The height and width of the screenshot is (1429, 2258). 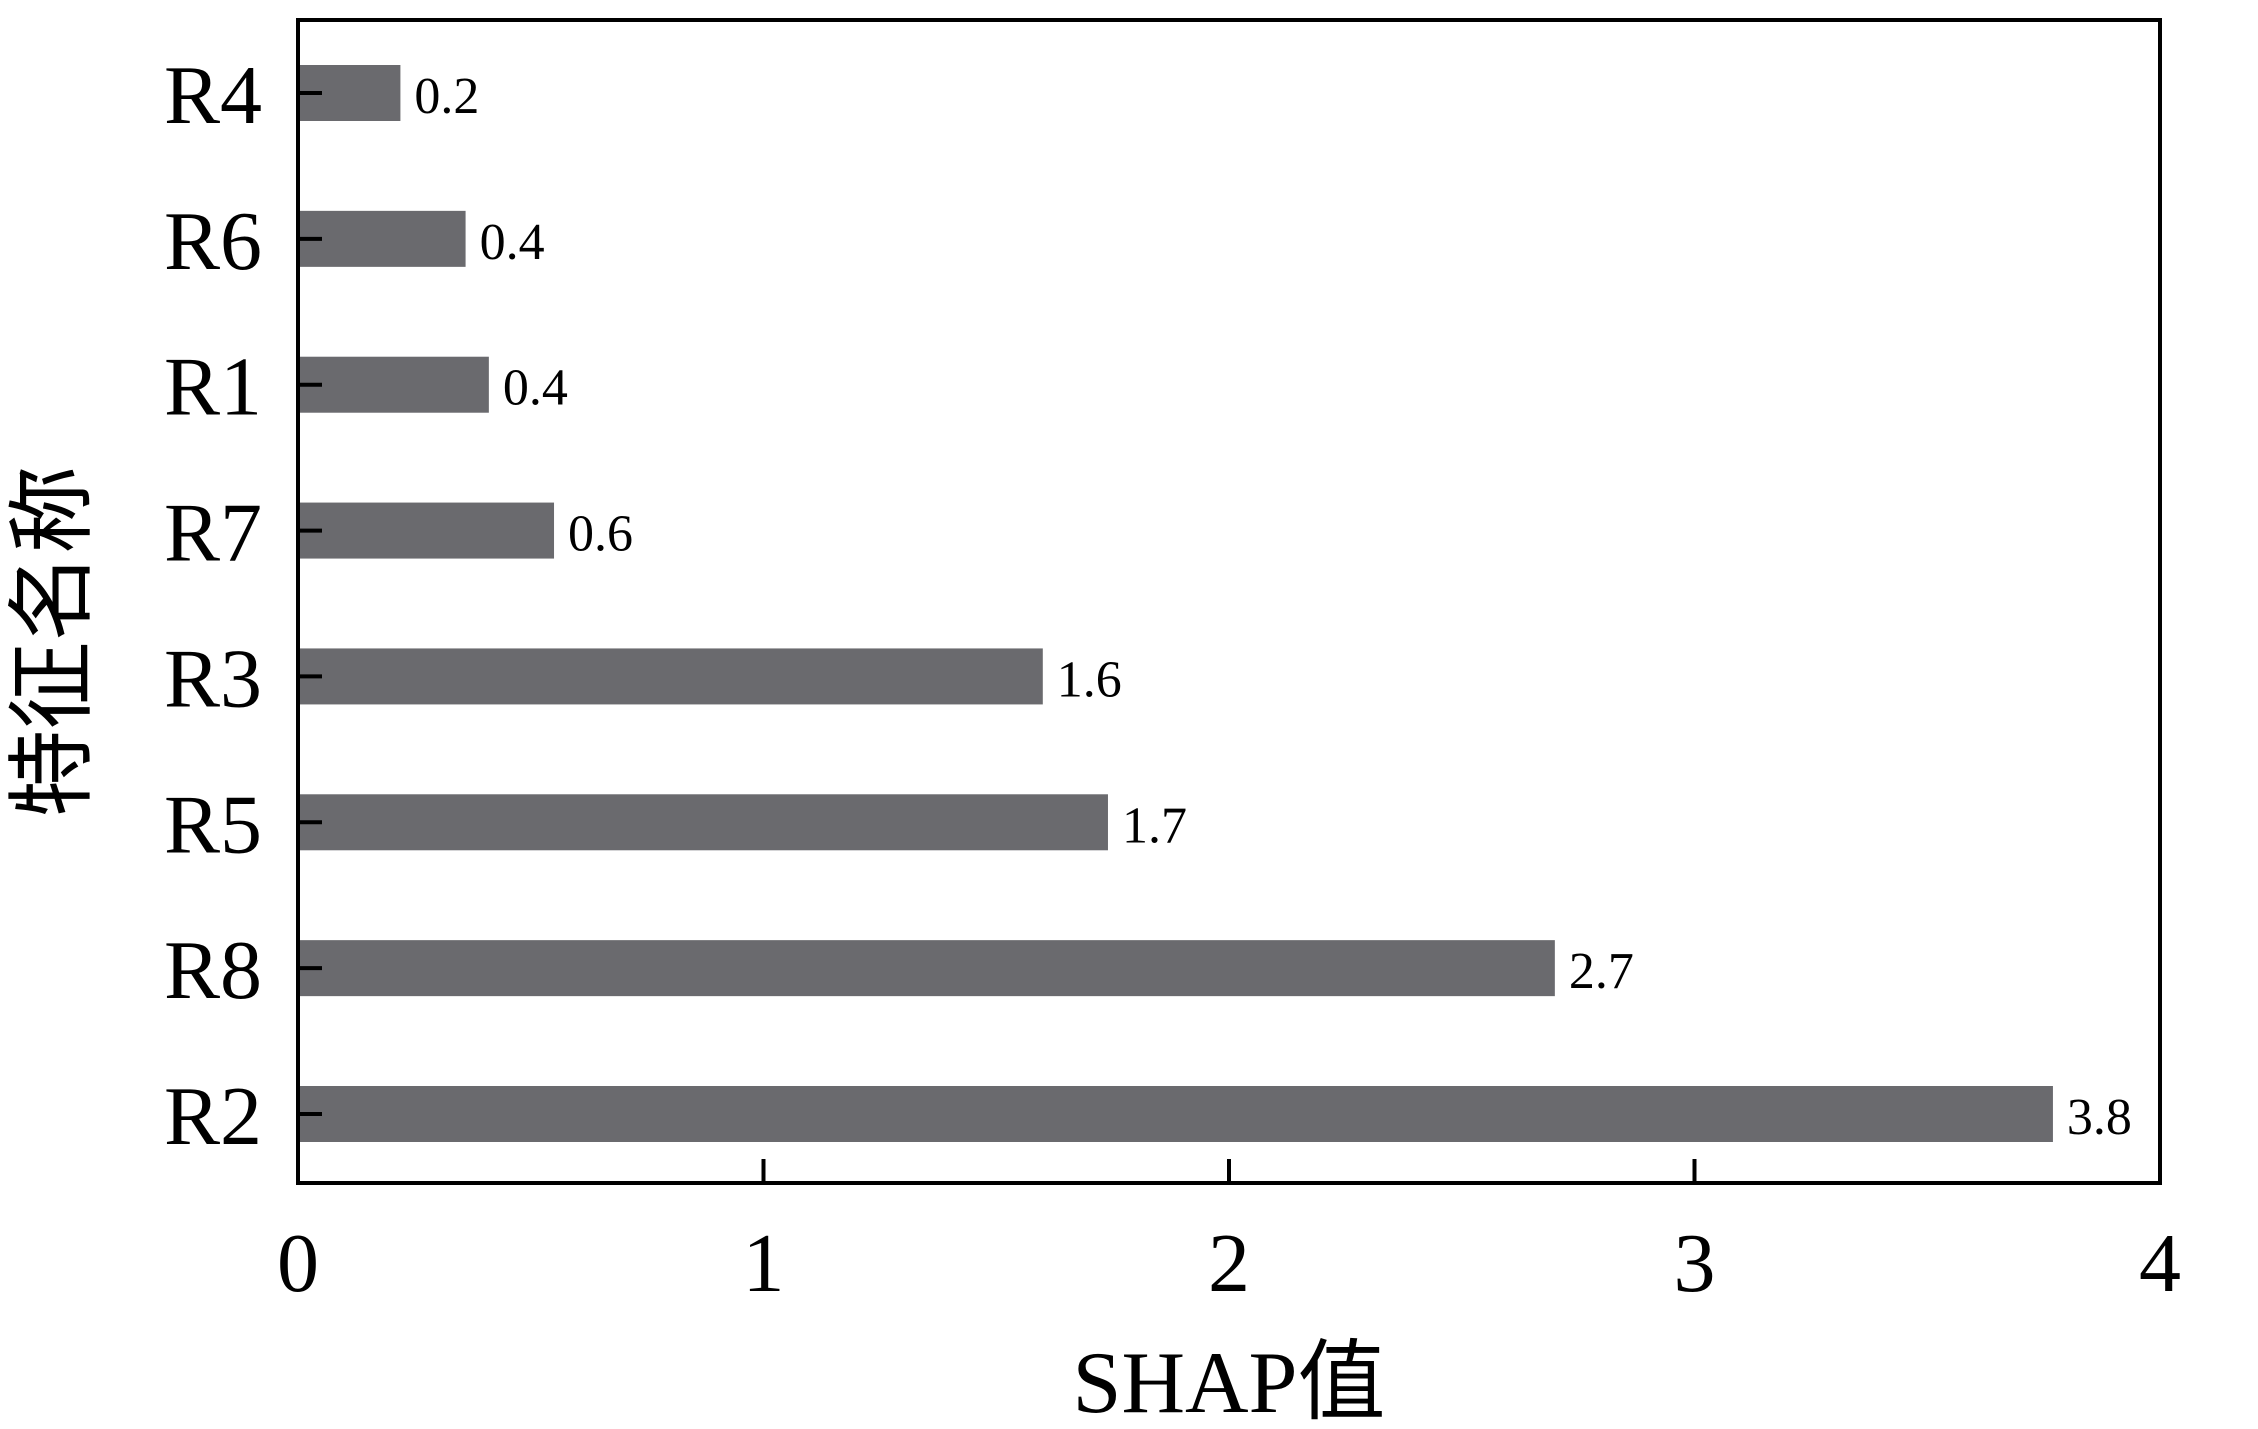 I want to click on x-tick-label: 2, so click(x=1229, y=1263).